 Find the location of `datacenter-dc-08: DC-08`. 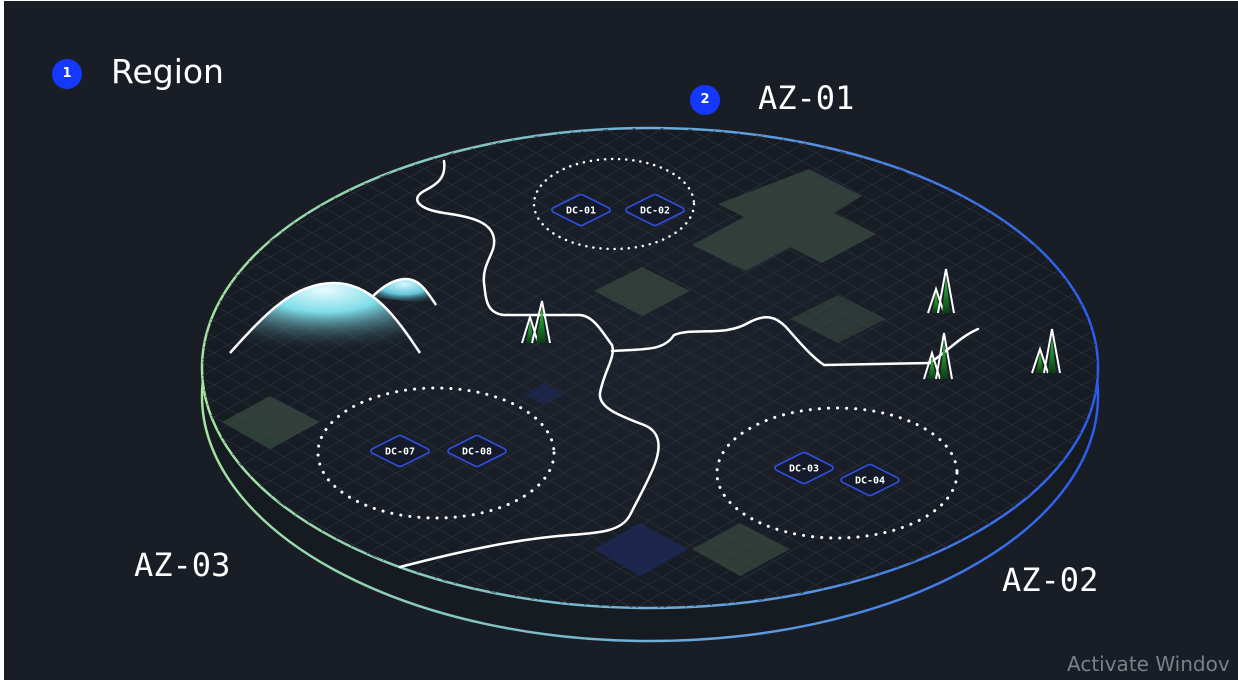

datacenter-dc-08: DC-08 is located at coordinates (477, 451).